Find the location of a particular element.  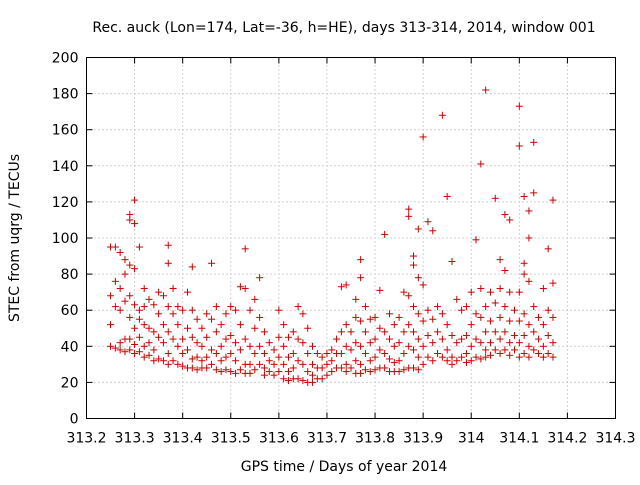

y-tick-label: 60 is located at coordinates (70, 311).